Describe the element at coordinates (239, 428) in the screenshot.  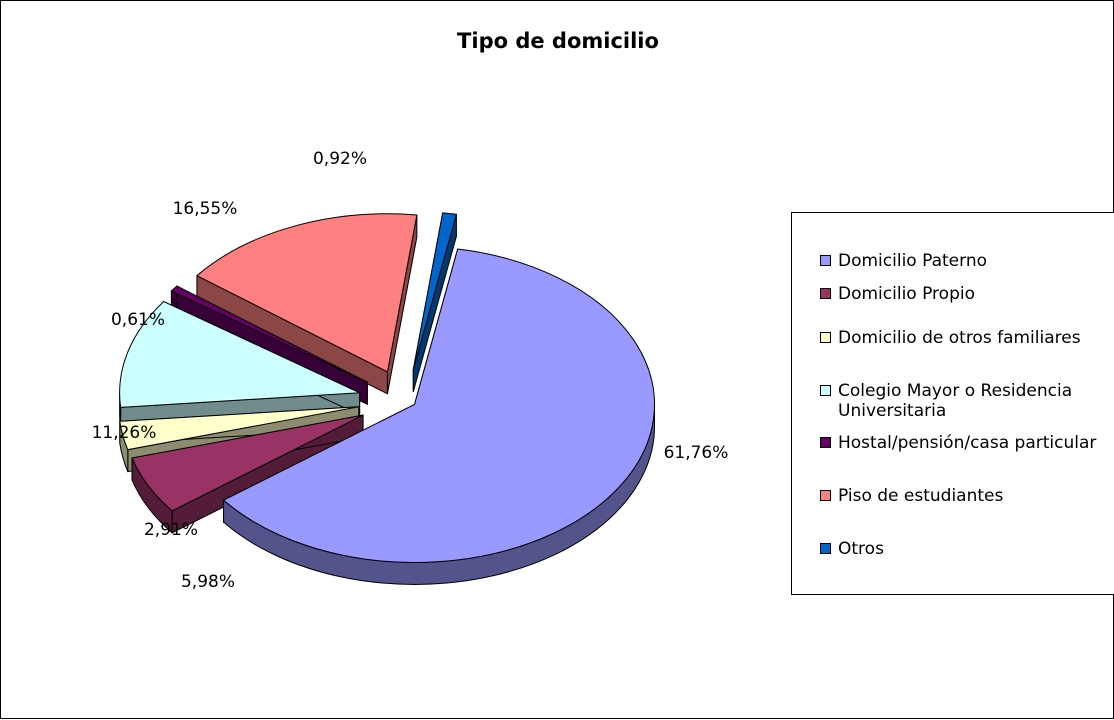
I see `pie-slice-domicilio-de-otros-familiares` at that location.